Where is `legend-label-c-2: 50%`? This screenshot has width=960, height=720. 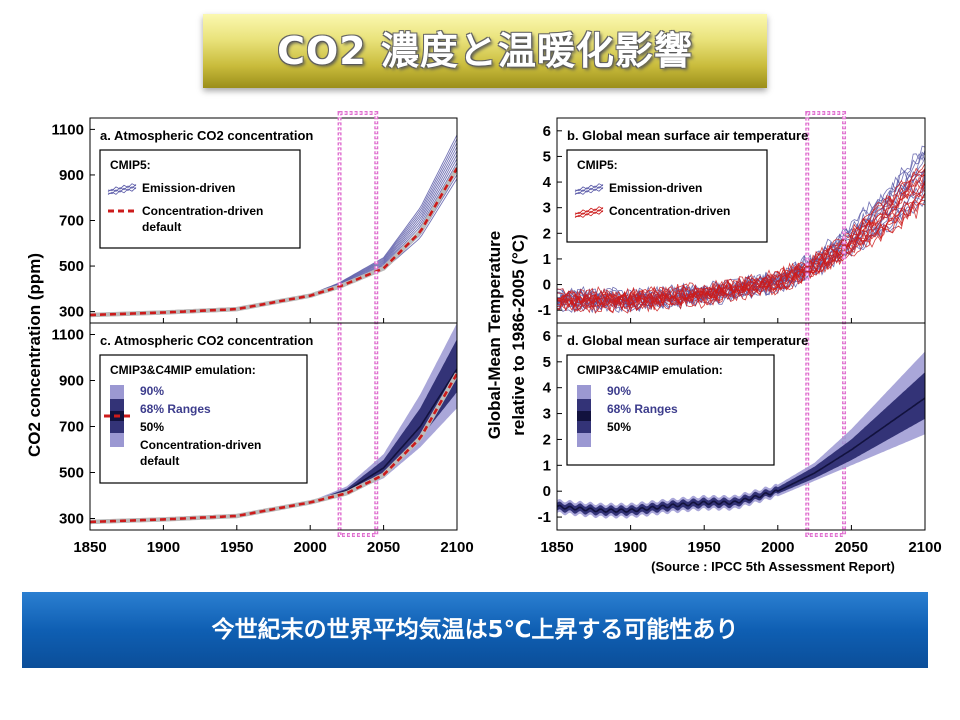
legend-label-c-2: 50% is located at coordinates (152, 427).